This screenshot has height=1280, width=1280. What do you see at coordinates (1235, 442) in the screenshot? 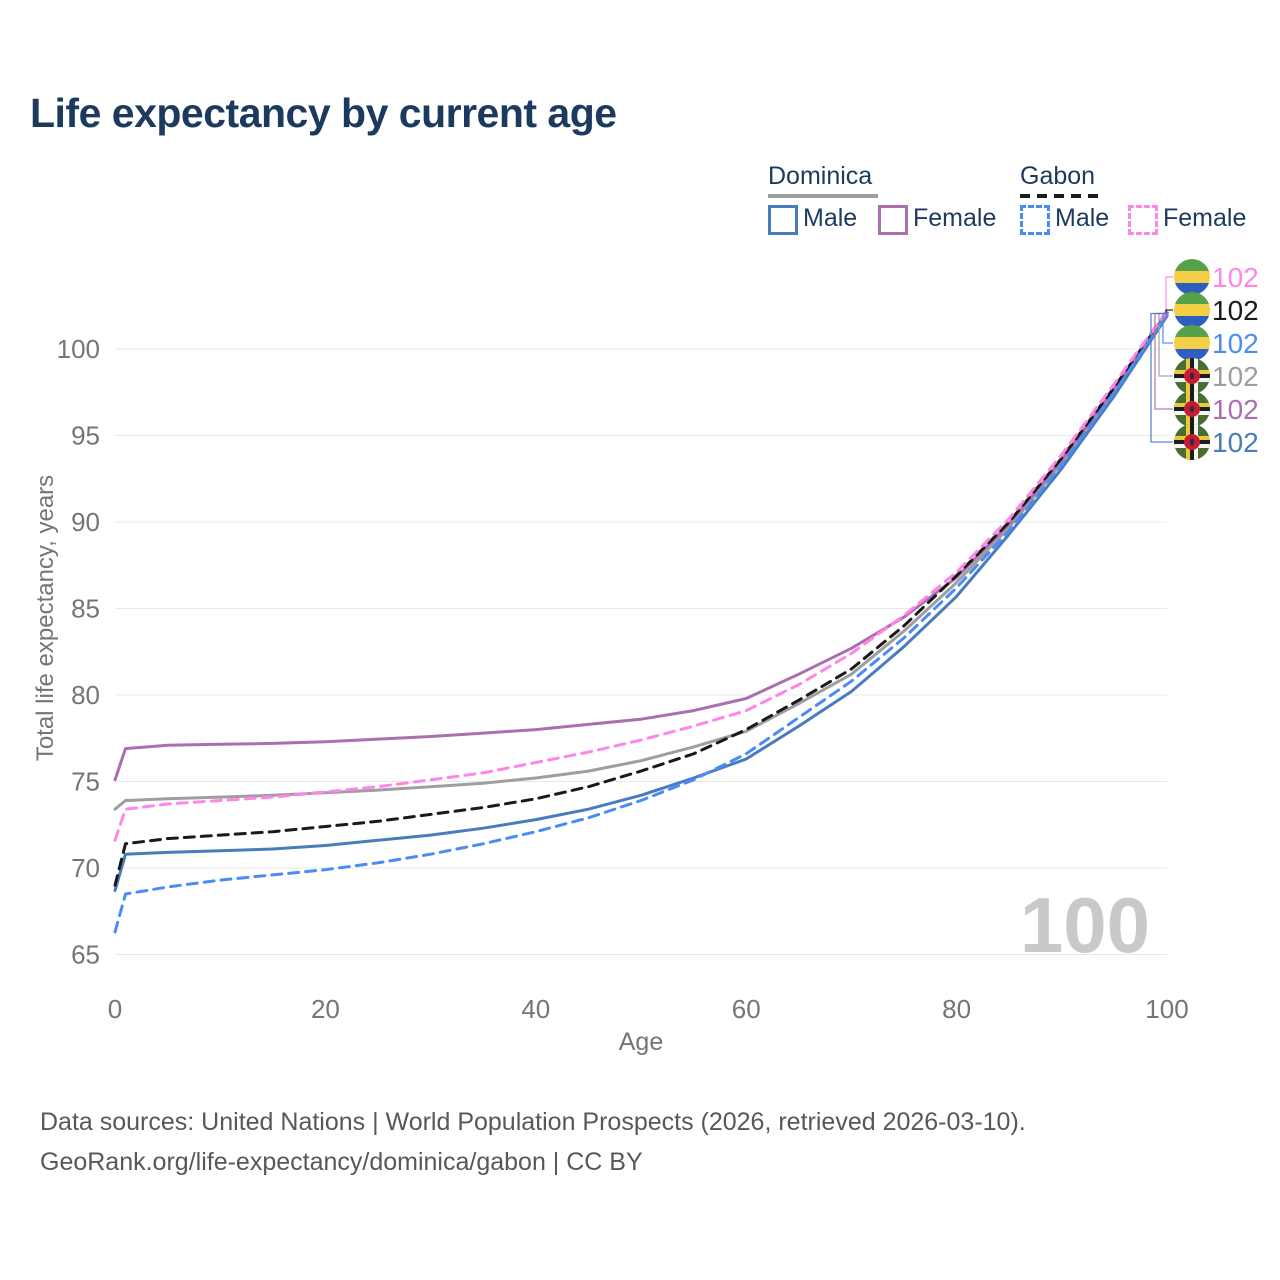
I see `end-value-label-dominica-male: 102` at bounding box center [1235, 442].